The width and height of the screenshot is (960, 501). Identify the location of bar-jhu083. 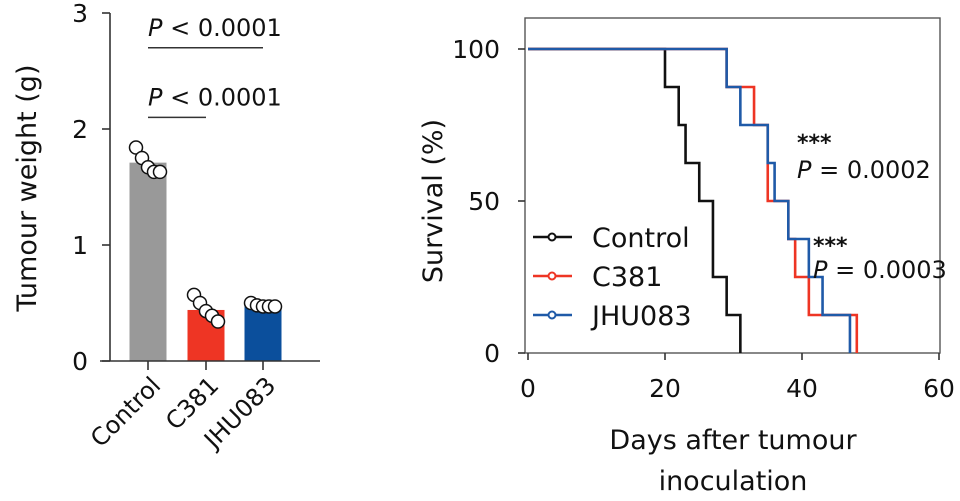
(263, 333).